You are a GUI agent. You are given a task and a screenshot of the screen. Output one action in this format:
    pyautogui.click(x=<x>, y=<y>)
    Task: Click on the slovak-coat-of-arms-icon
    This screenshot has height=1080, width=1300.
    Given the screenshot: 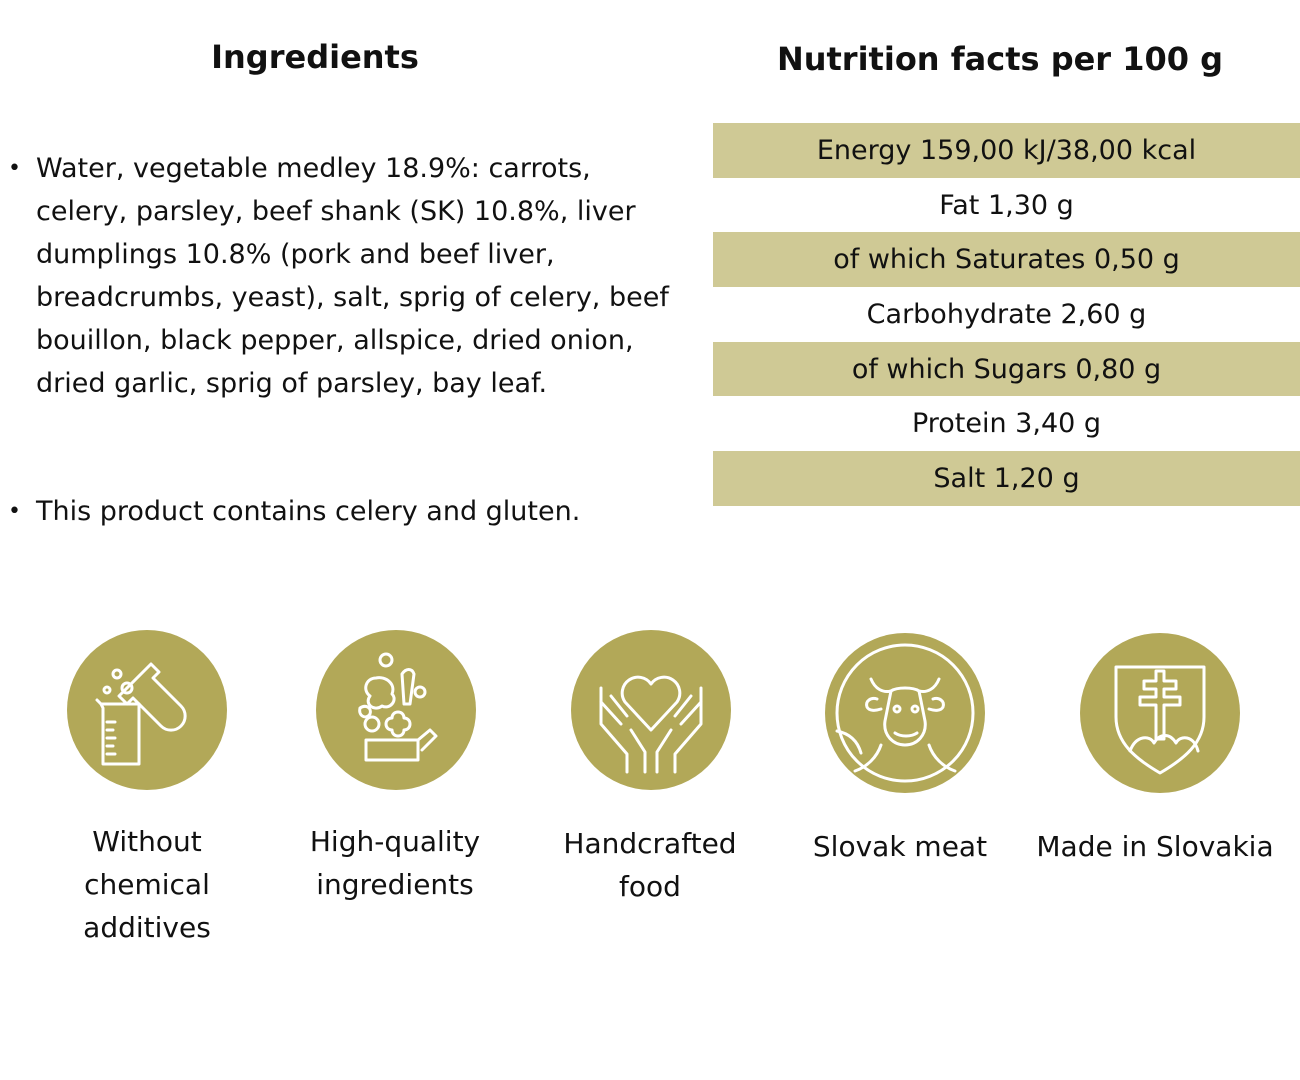 What is the action you would take?
    pyautogui.click(x=1160, y=713)
    